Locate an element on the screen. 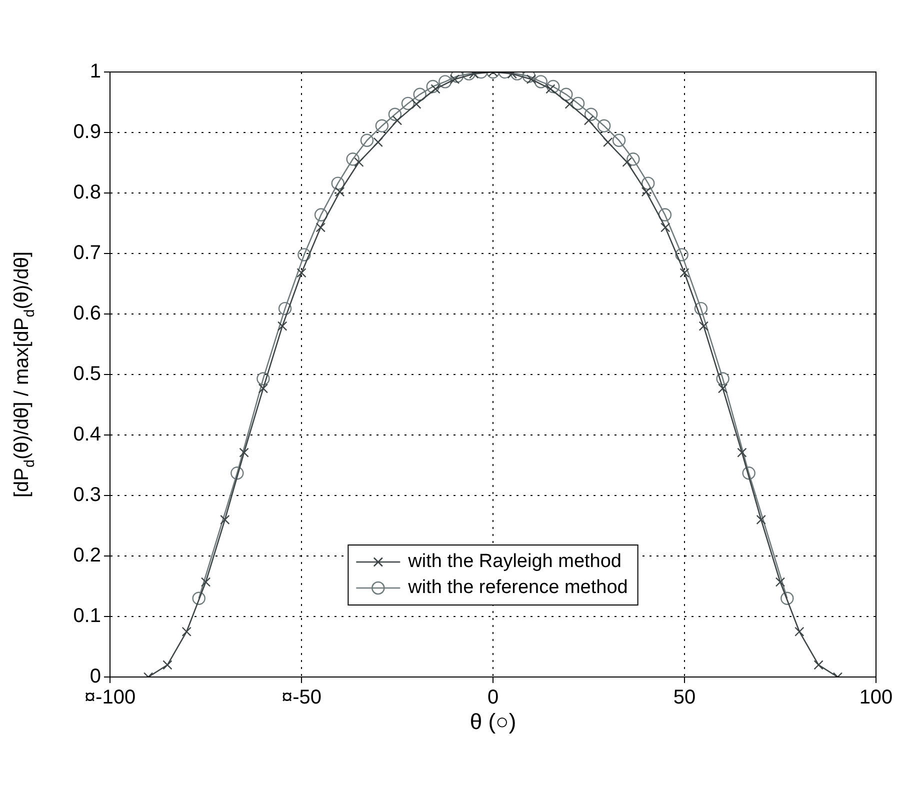 This screenshot has width=900, height=800. x-tick-label: ¤-100 is located at coordinates (110, 697).